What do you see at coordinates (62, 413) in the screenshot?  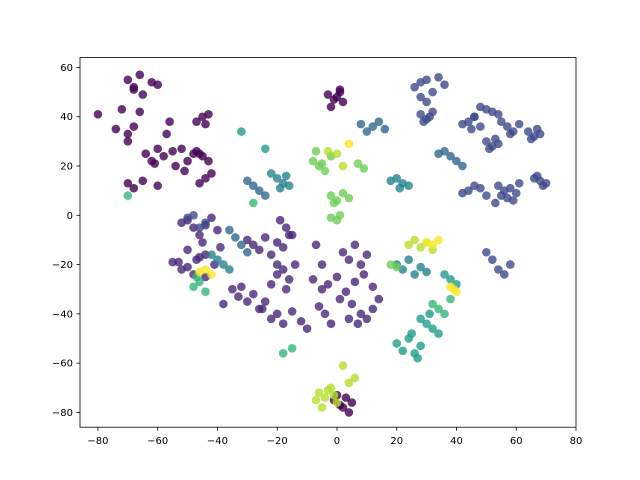 I see `y-tick-label: −80` at bounding box center [62, 413].